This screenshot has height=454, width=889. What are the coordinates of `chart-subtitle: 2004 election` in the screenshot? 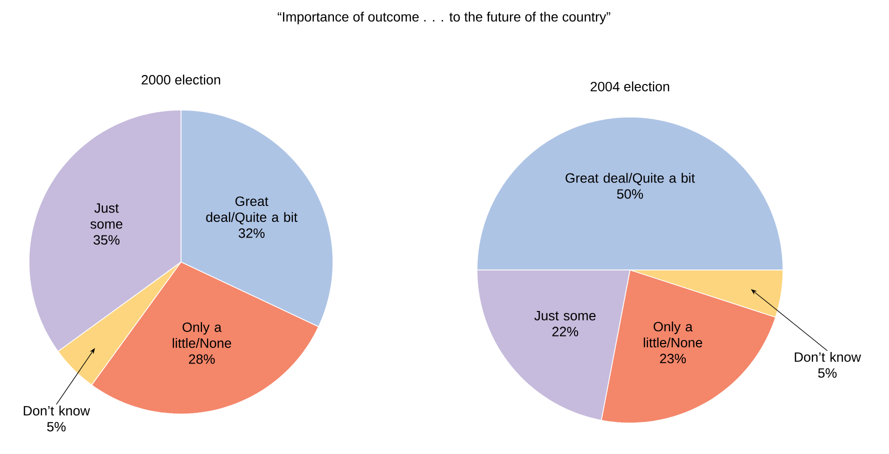 It's located at (630, 86).